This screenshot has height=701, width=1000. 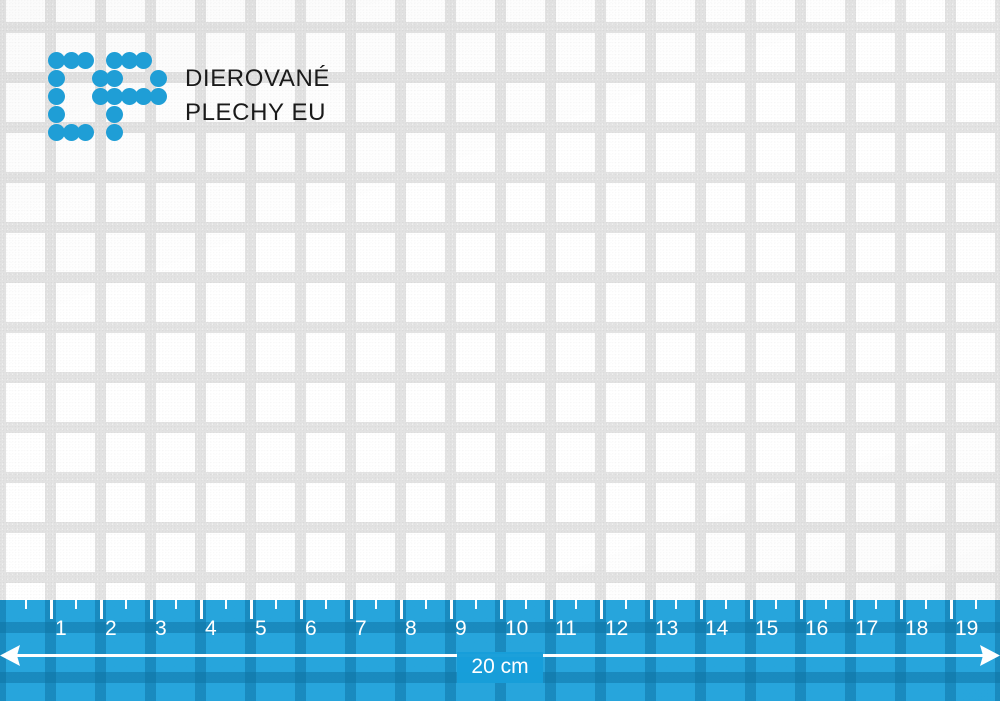 What do you see at coordinates (411, 628) in the screenshot?
I see `ruler-number: 8` at bounding box center [411, 628].